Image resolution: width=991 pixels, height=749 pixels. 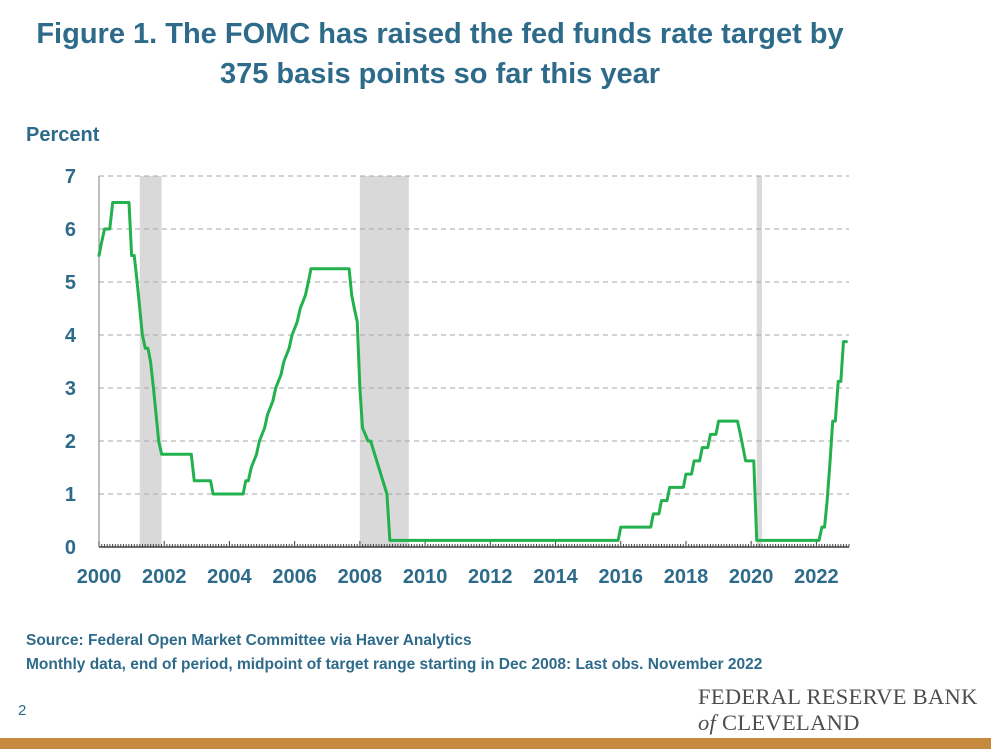 I want to click on x-tick-label-2022: 2022, so click(x=816, y=577).